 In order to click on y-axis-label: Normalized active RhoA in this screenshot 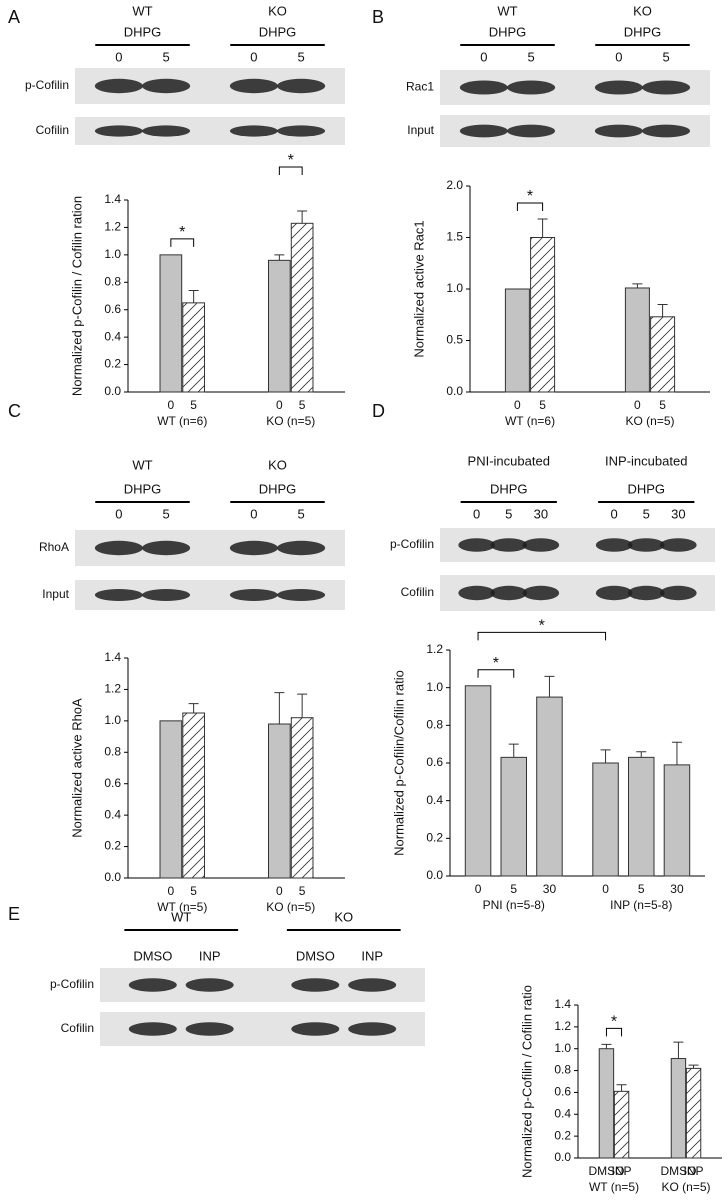, I will do `click(76, 768)`.